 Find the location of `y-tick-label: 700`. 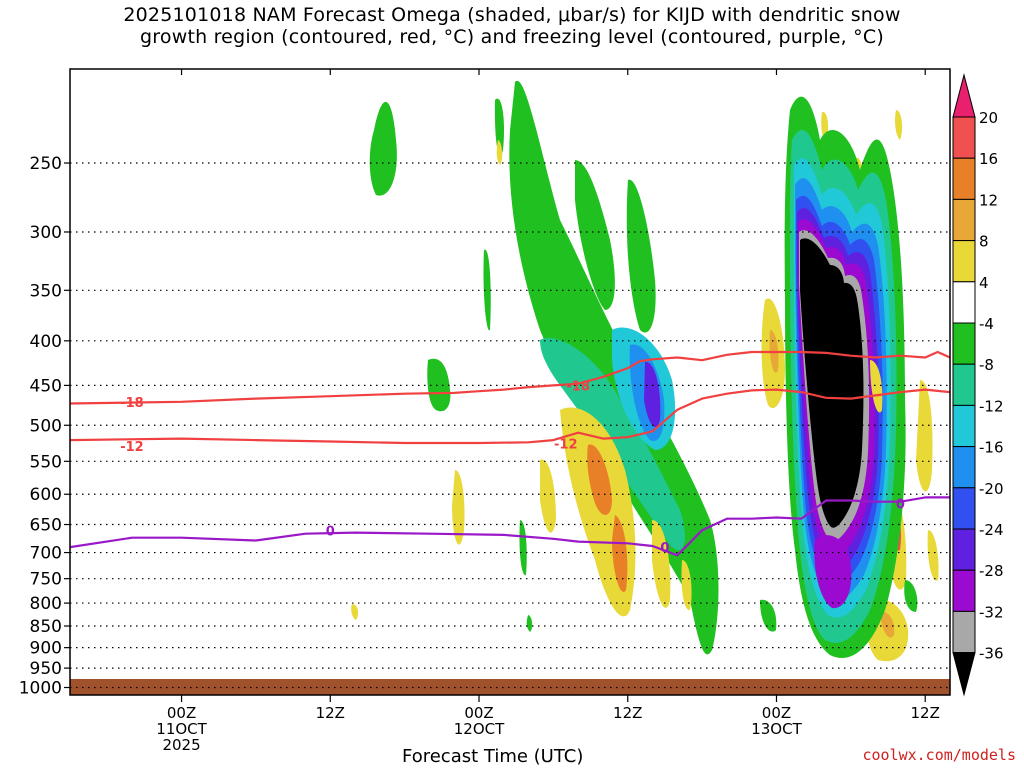

y-tick-label: 700 is located at coordinates (46, 554).